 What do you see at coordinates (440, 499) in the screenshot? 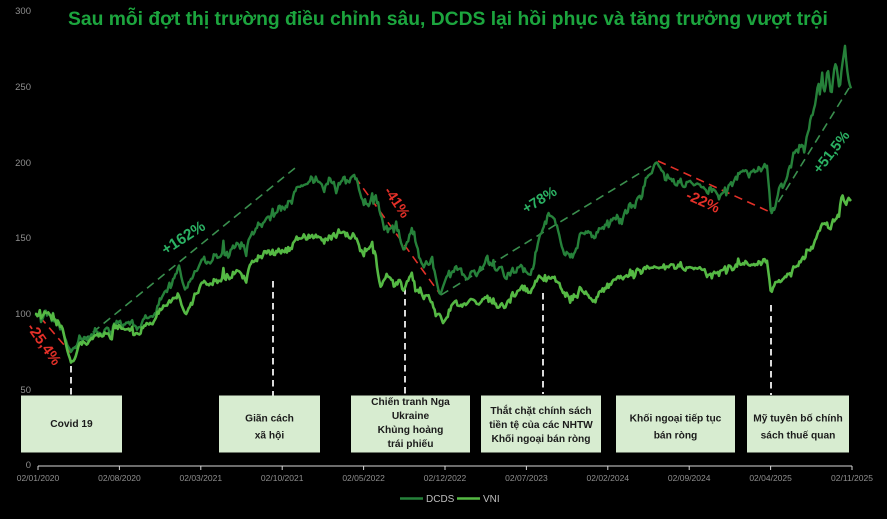
I see `svg-text: DCDS` at bounding box center [440, 499].